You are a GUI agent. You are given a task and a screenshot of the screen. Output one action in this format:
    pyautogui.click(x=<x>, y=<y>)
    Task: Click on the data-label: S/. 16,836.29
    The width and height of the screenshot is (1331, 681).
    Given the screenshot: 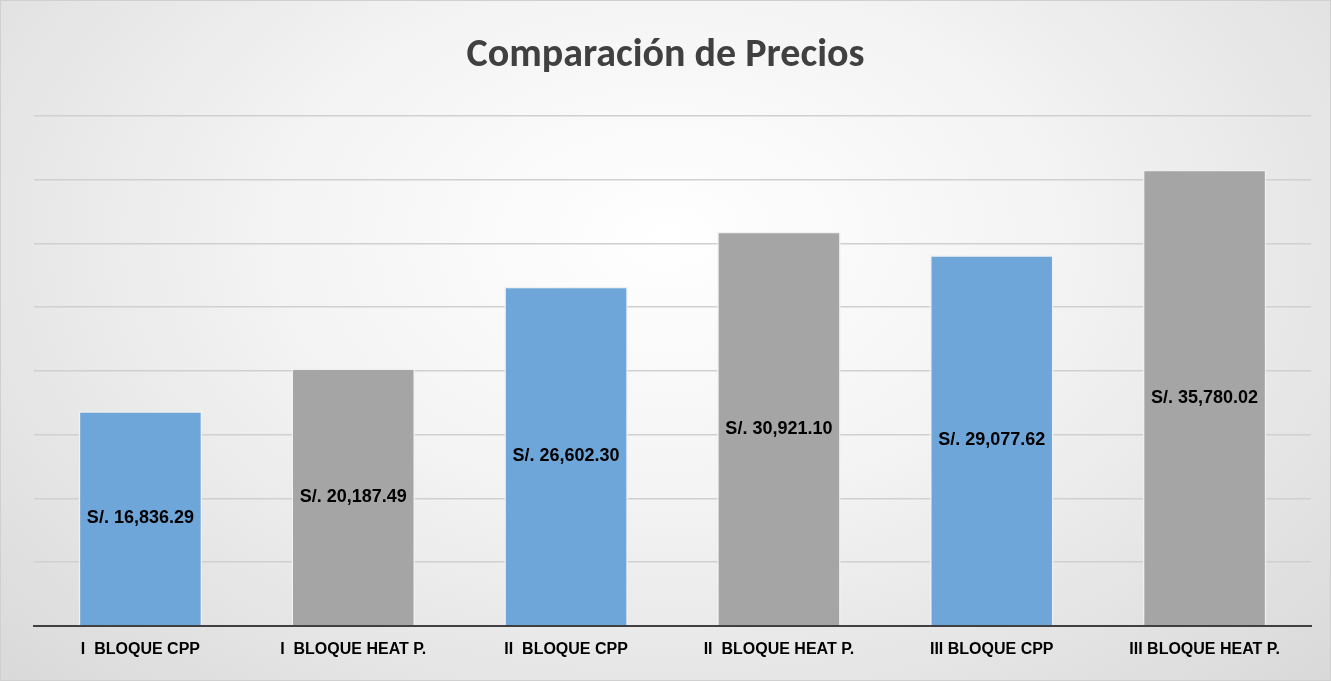 What is the action you would take?
    pyautogui.click(x=140, y=517)
    